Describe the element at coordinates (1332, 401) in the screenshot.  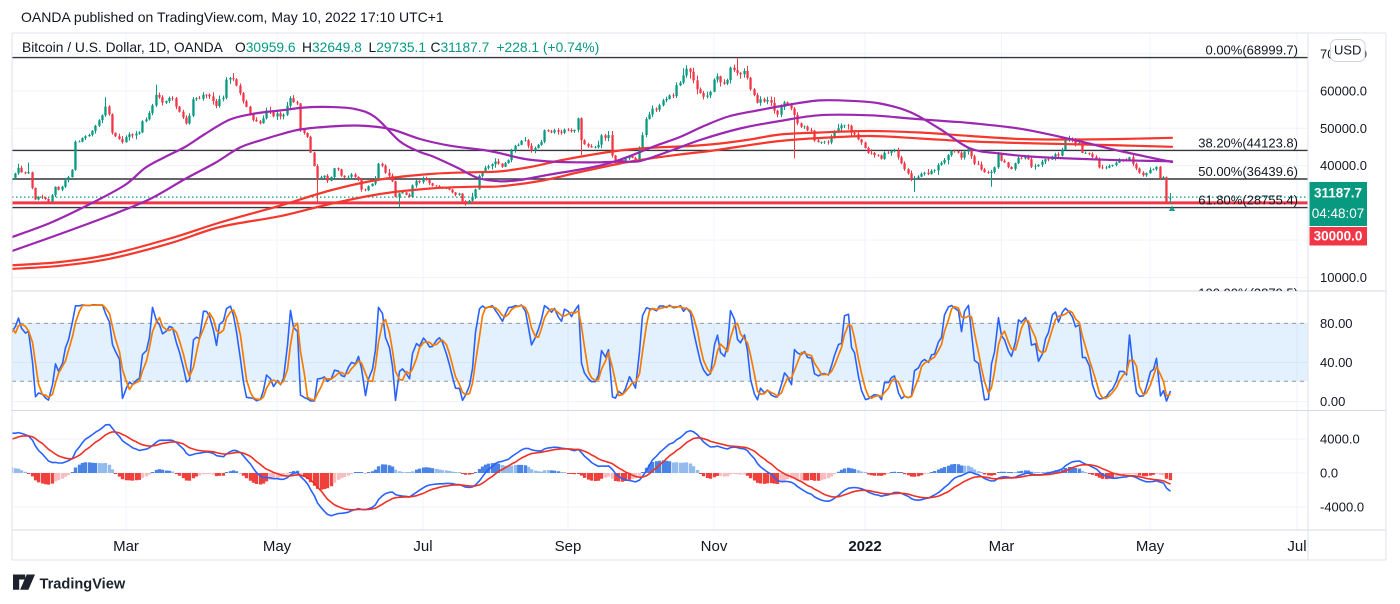
I see `svg-text: 0.00` at that location.